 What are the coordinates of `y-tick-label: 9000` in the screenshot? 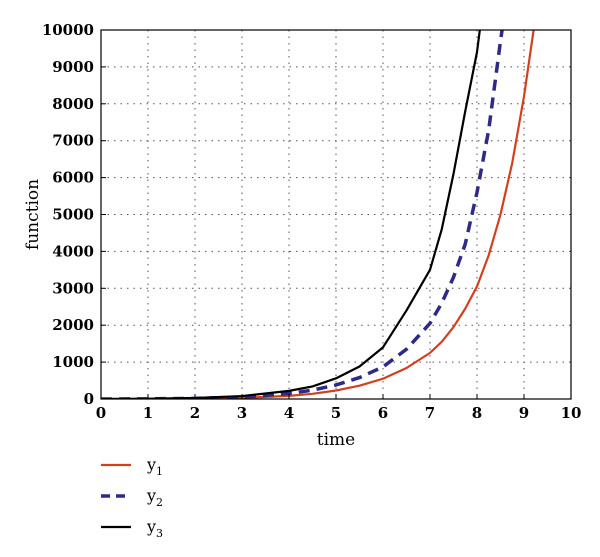 It's located at (73, 67).